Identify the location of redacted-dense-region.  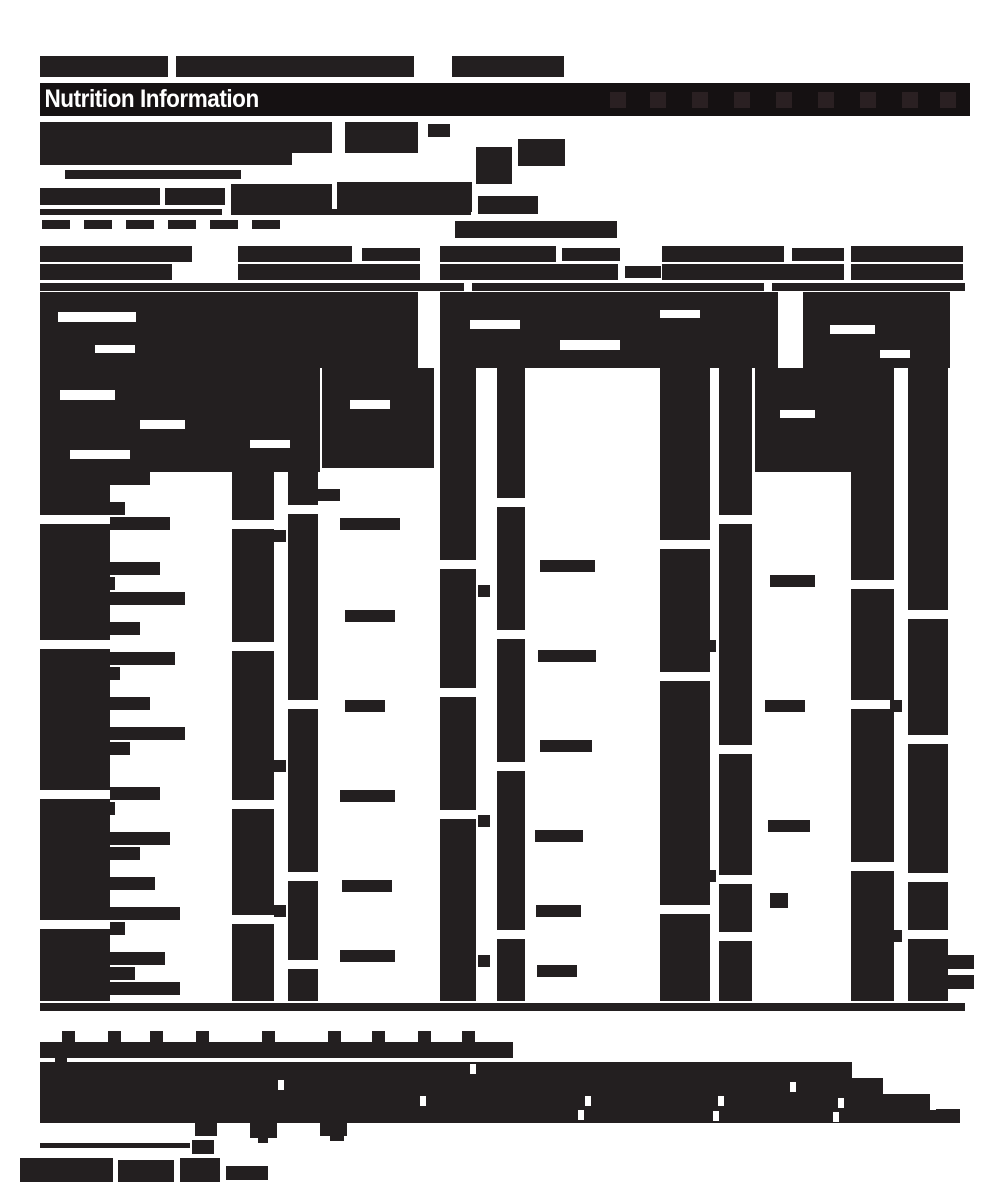
(229, 330).